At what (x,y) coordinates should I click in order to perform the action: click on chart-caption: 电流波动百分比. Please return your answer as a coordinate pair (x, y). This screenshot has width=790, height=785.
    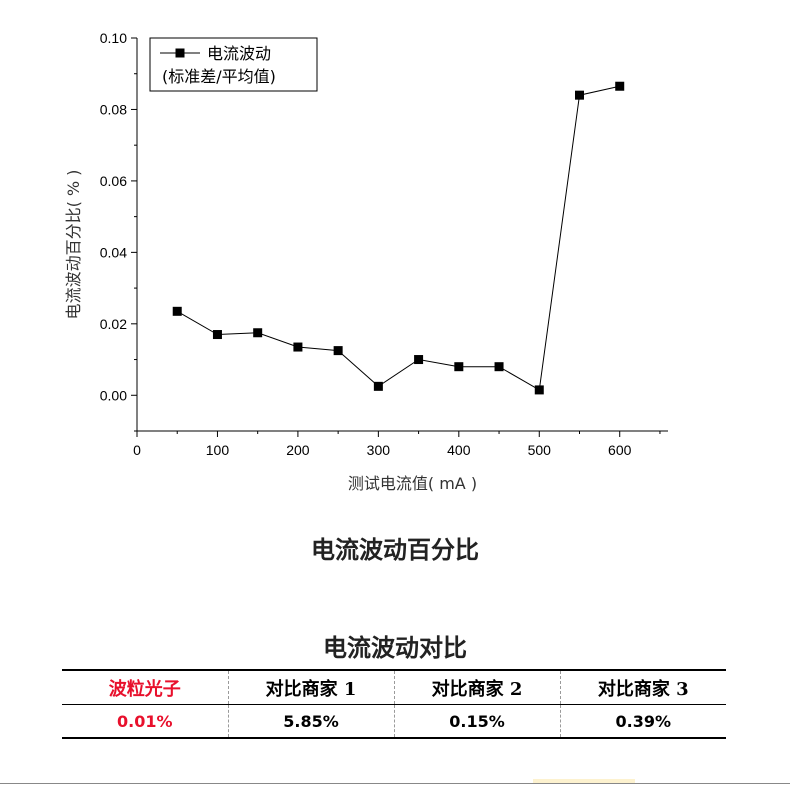
    Looking at the image, I should click on (395, 550).